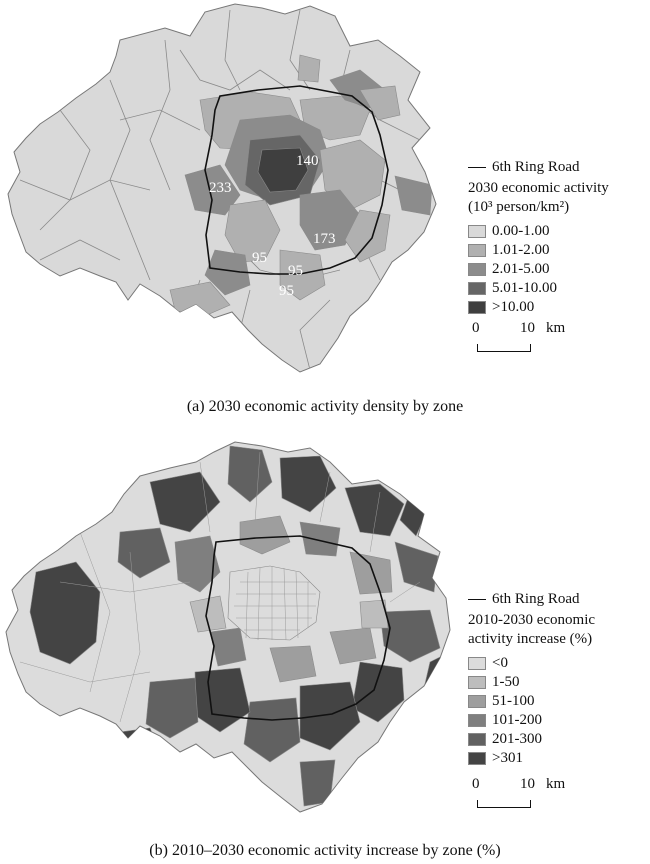  Describe the element at coordinates (532, 620) in the screenshot. I see `legend-b-title-line-1: 2010-2030 economic` at that location.